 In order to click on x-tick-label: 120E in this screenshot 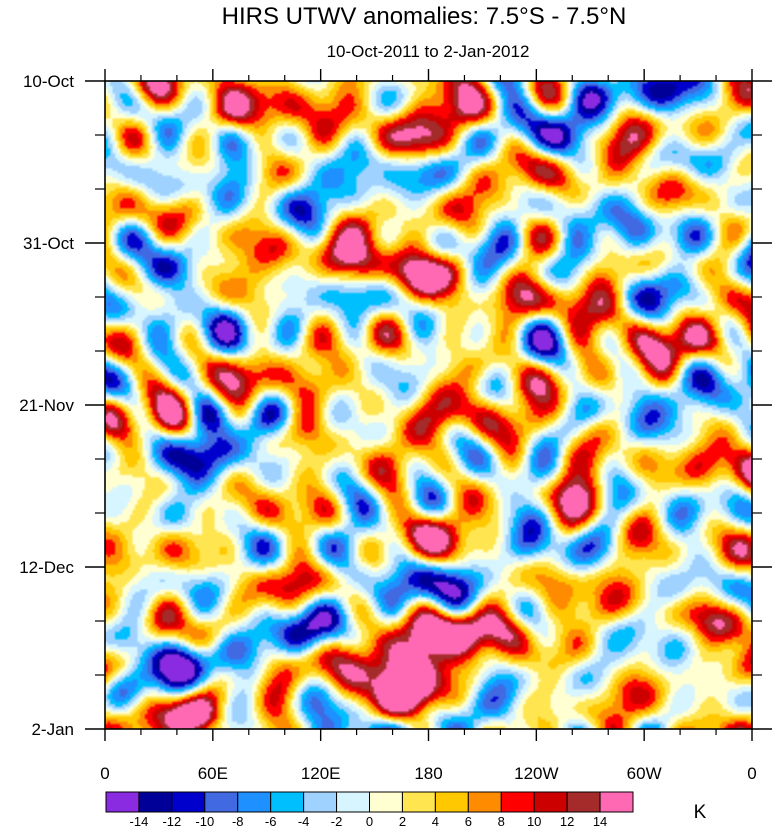, I will do `click(321, 773)`.